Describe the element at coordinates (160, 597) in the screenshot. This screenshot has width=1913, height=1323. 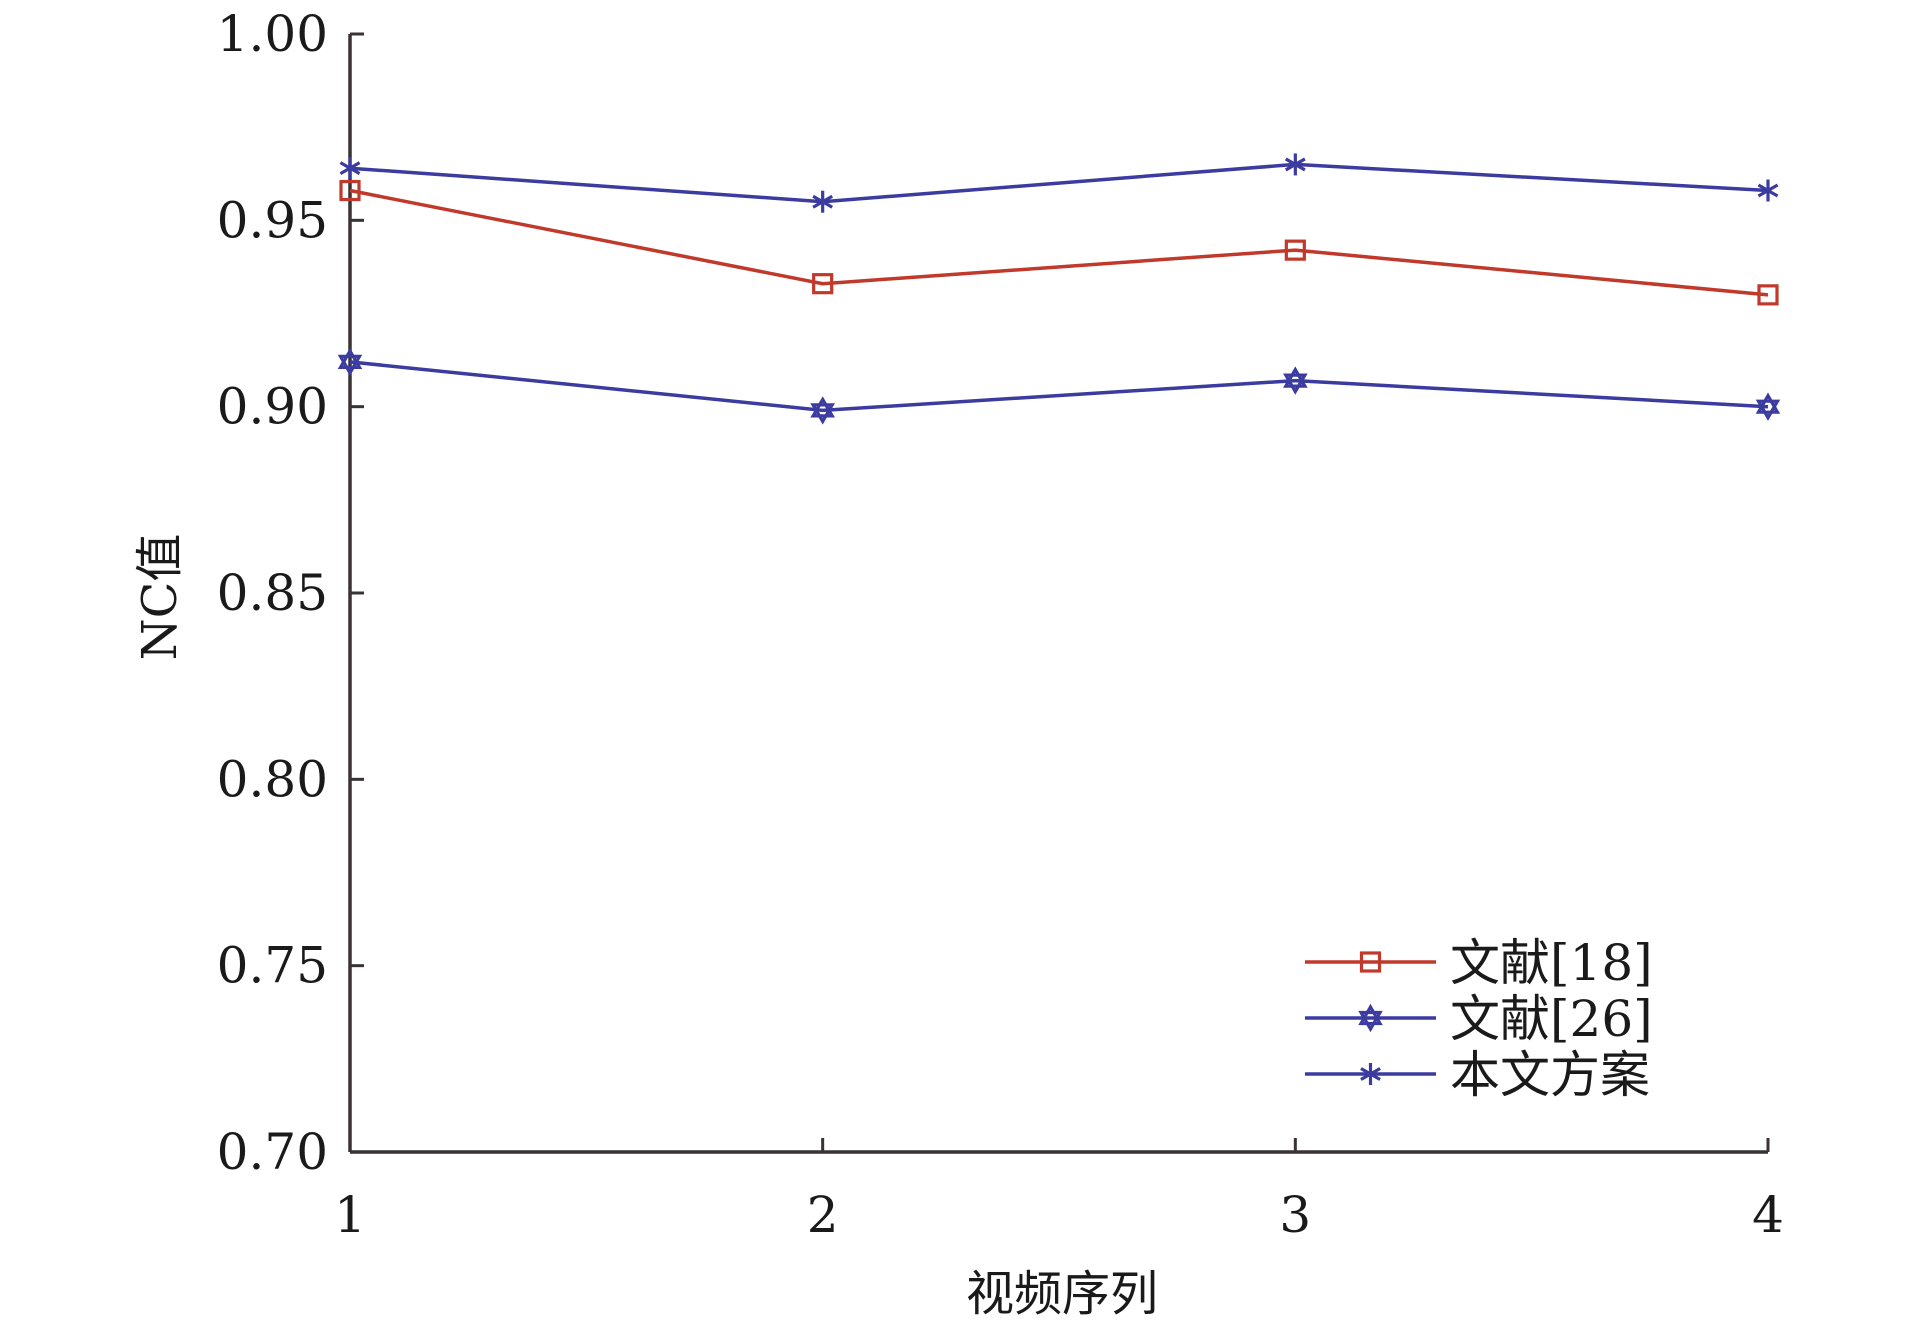
I see `y-axis-label: NC值` at that location.